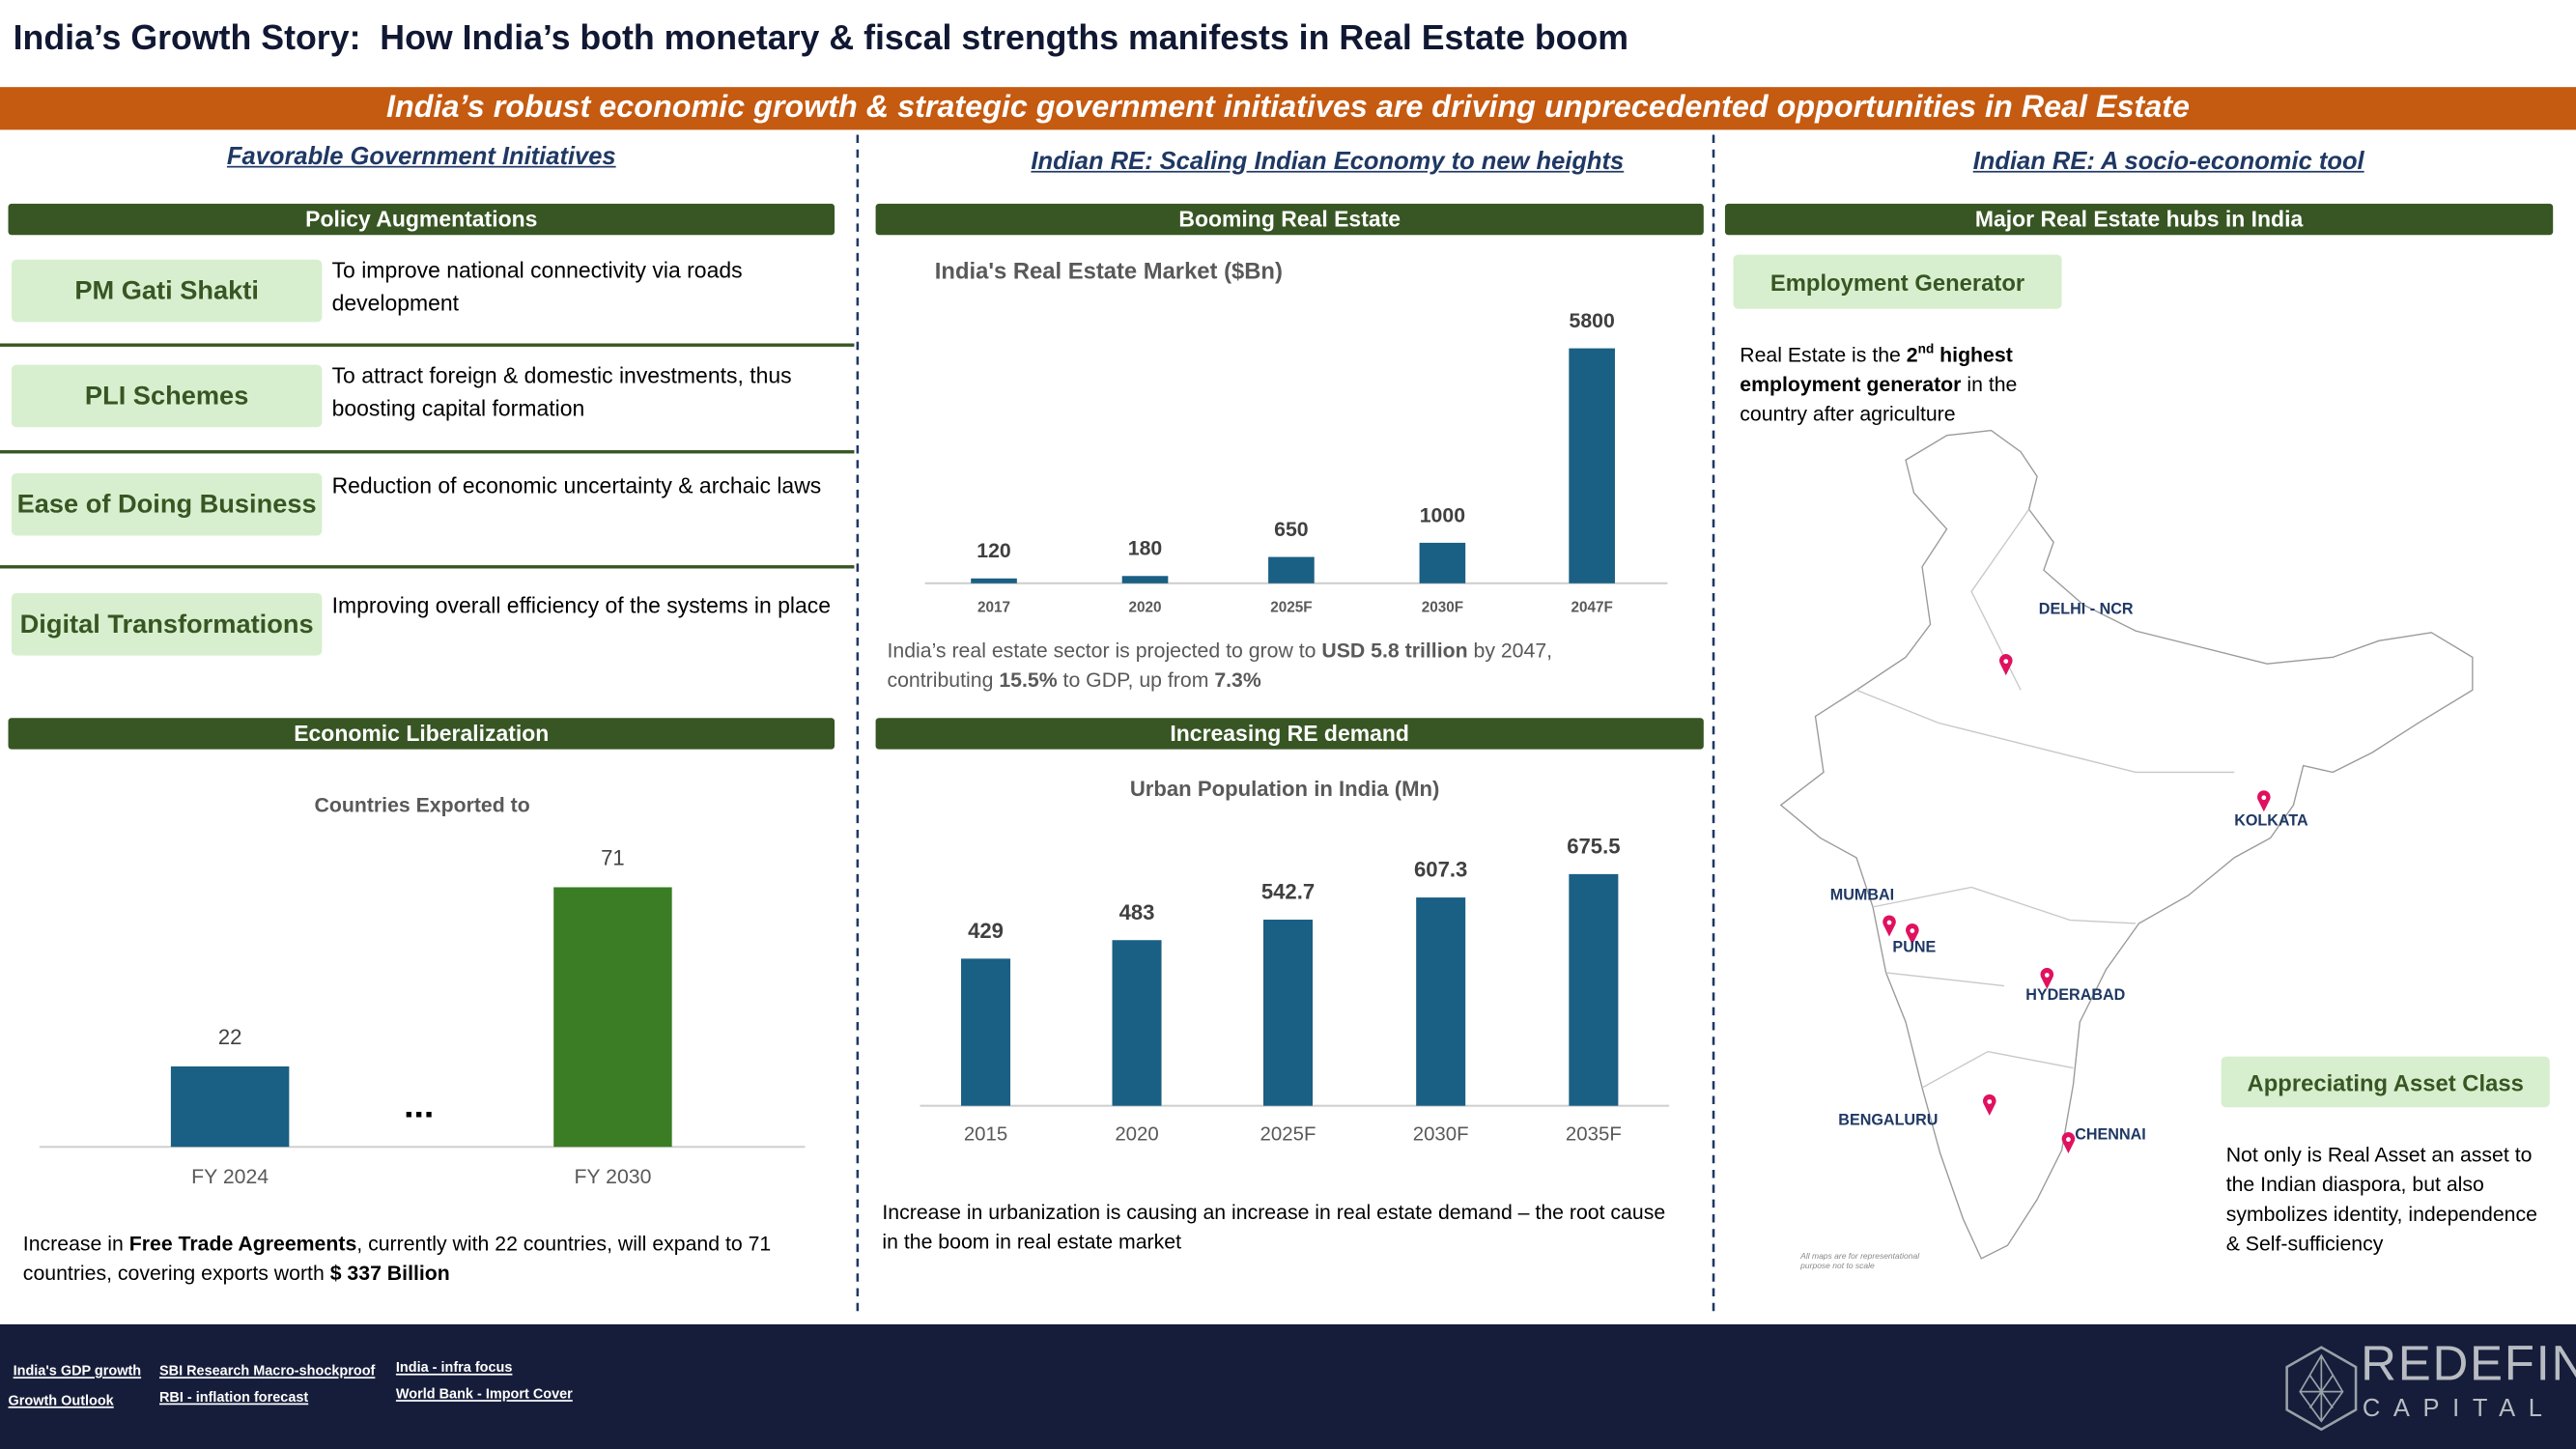  What do you see at coordinates (1914, 947) in the screenshot?
I see `city-label: PUNE` at bounding box center [1914, 947].